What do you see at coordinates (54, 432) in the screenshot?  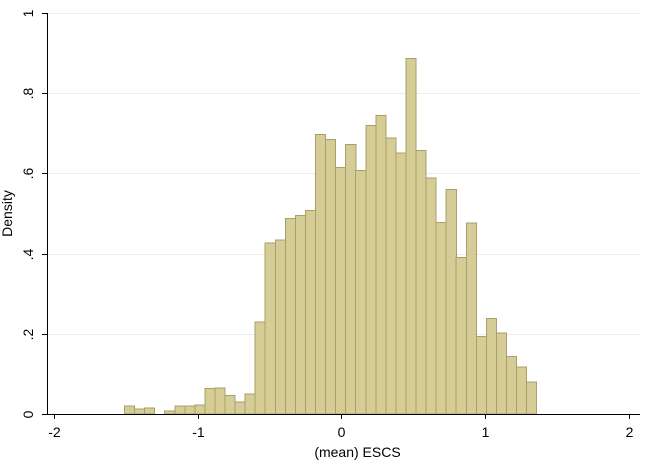 I see `x-tick-label: -2` at bounding box center [54, 432].